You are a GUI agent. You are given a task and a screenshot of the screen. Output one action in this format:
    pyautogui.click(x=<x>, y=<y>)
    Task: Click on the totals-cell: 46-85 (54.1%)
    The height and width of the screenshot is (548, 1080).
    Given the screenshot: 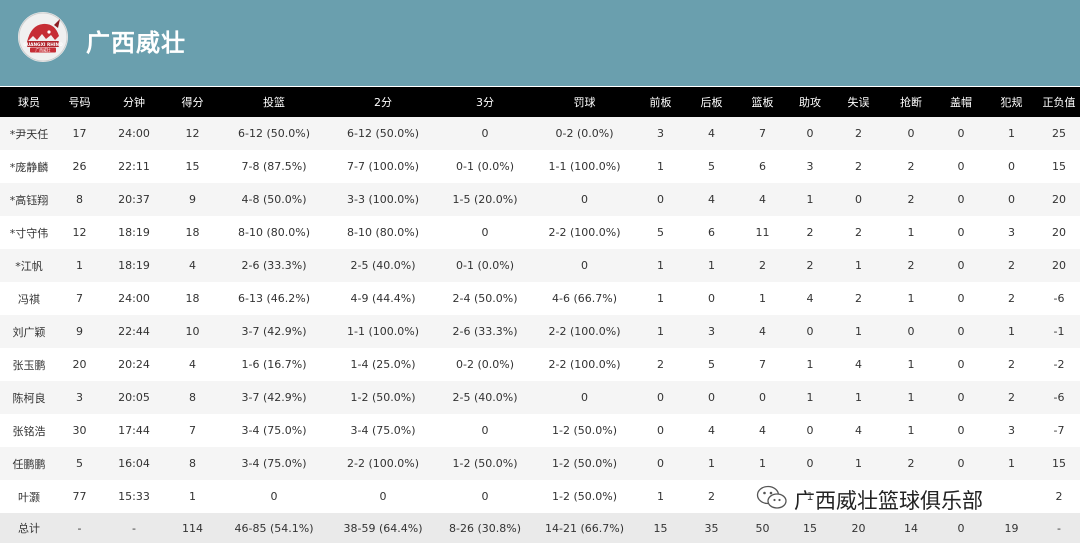 What is the action you would take?
    pyautogui.click(x=274, y=528)
    